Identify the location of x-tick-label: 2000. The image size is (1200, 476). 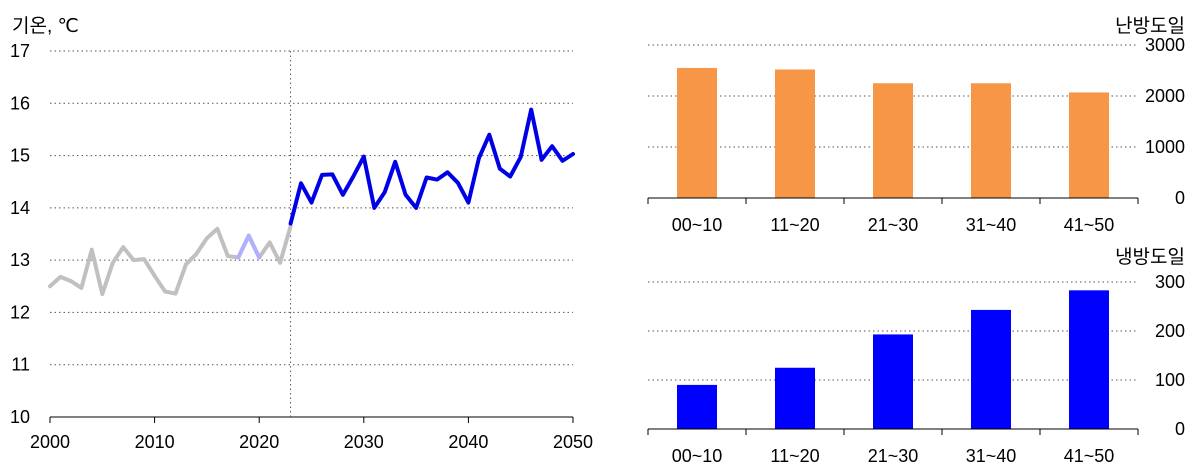
(50, 442).